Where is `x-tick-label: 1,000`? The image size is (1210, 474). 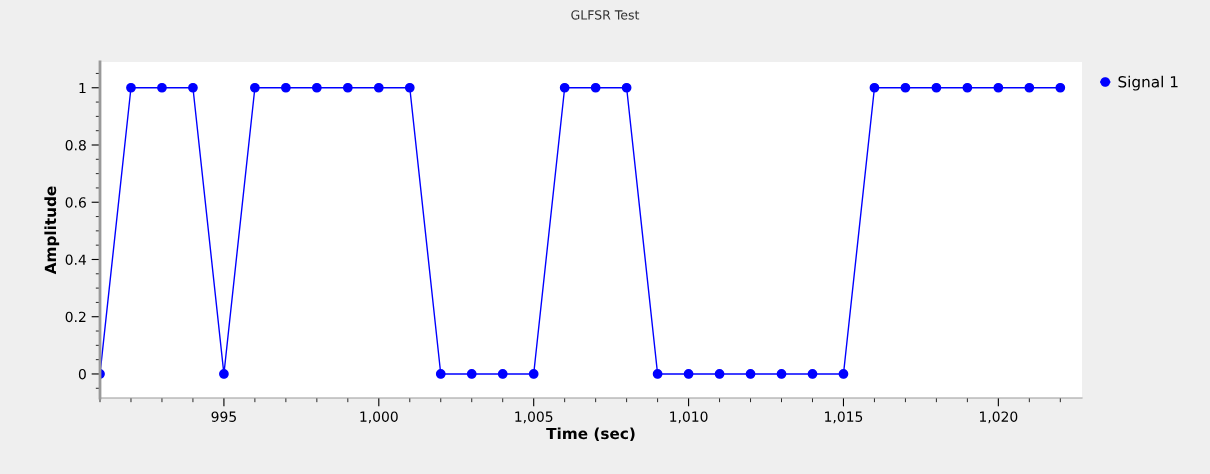
x-tick-label: 1,000 is located at coordinates (379, 417).